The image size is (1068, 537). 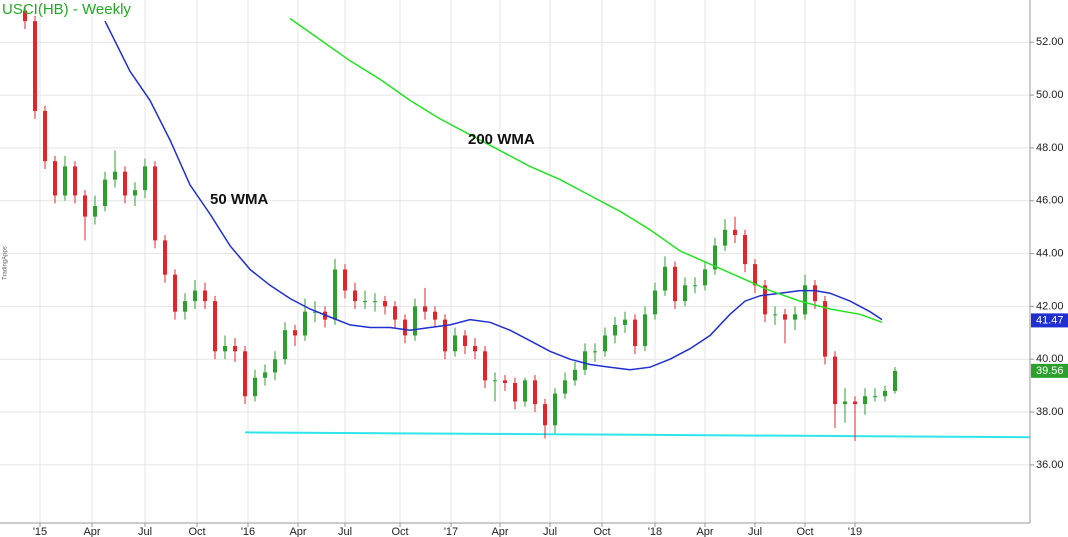 What do you see at coordinates (1050, 359) in the screenshot?
I see `y-tick-label: 40.00` at bounding box center [1050, 359].